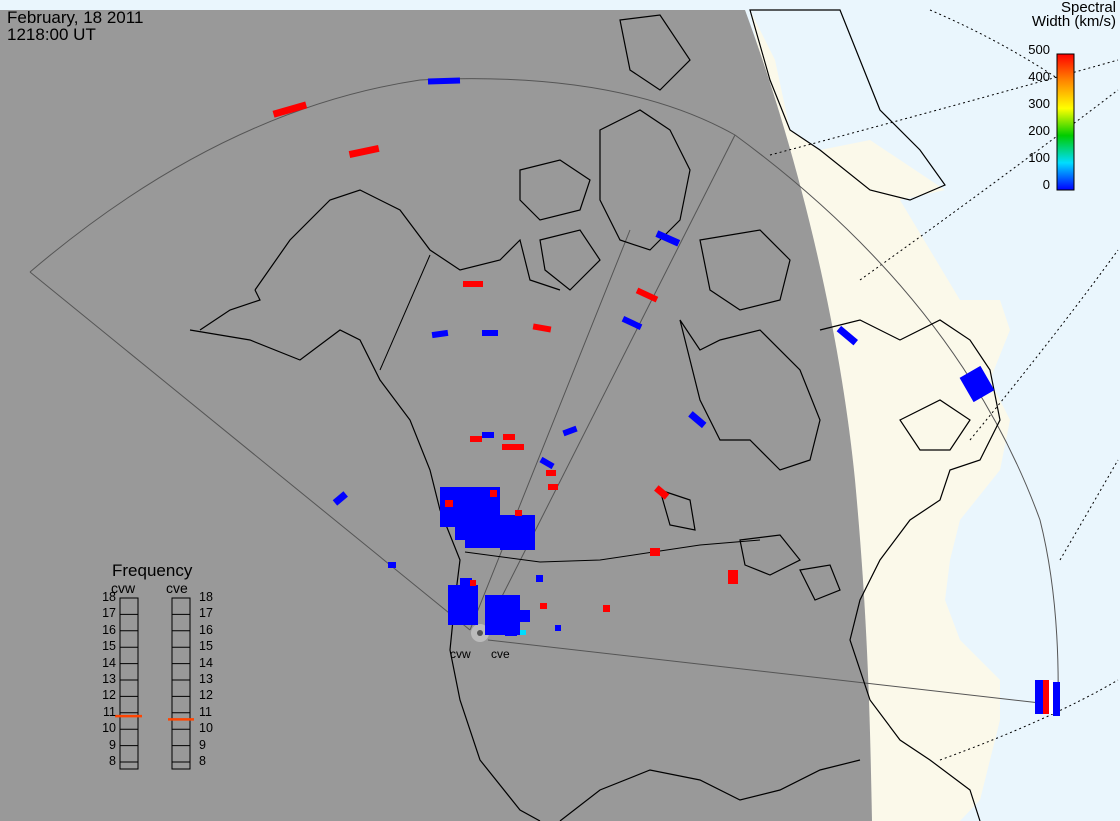  Describe the element at coordinates (109, 597) in the screenshot. I see `frequency-tick-cvw-18: 18` at that location.